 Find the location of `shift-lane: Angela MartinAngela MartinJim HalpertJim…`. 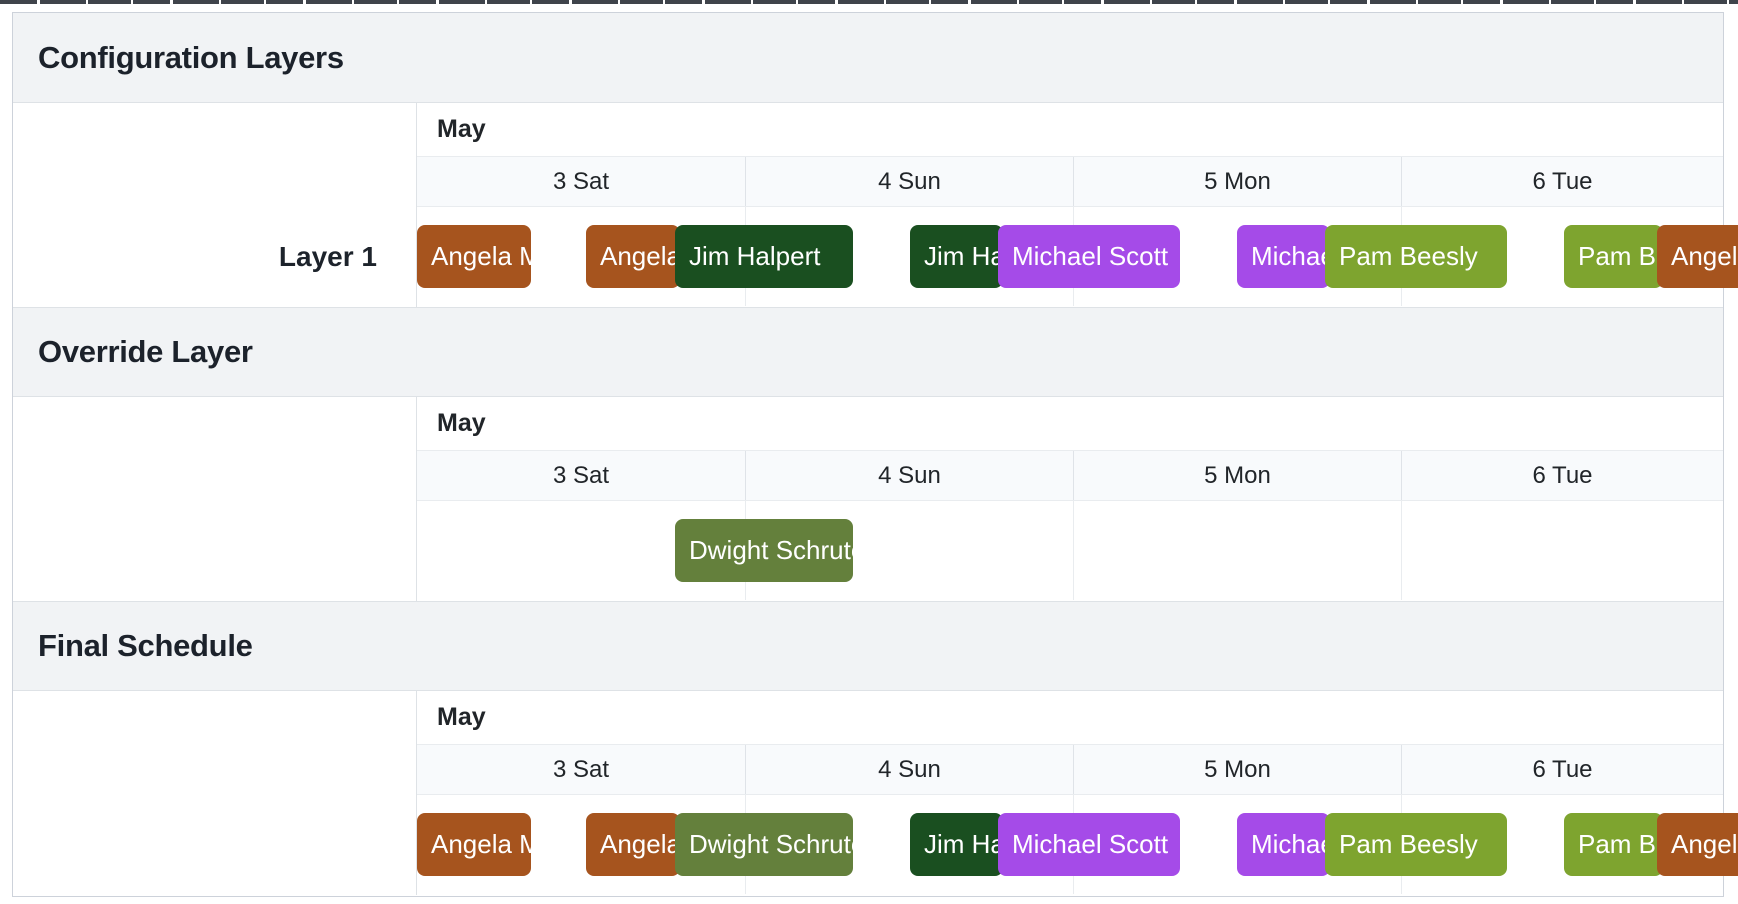

shift-lane: Angela MartinAngela MartinJim HalpertJim… is located at coordinates (1077, 256).